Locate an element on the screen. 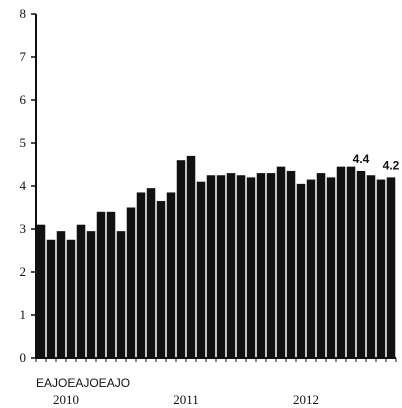 This screenshot has height=408, width=402. y-tick-label: 4 is located at coordinates (23, 185).